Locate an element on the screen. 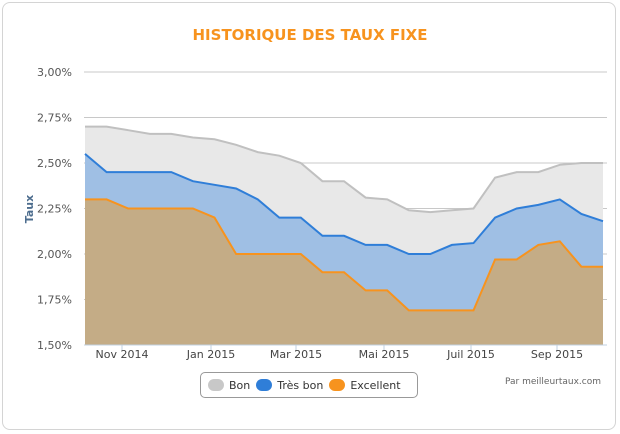 This screenshot has width=620, height=434. x-tick-label: Mar 2015 is located at coordinates (296, 354).